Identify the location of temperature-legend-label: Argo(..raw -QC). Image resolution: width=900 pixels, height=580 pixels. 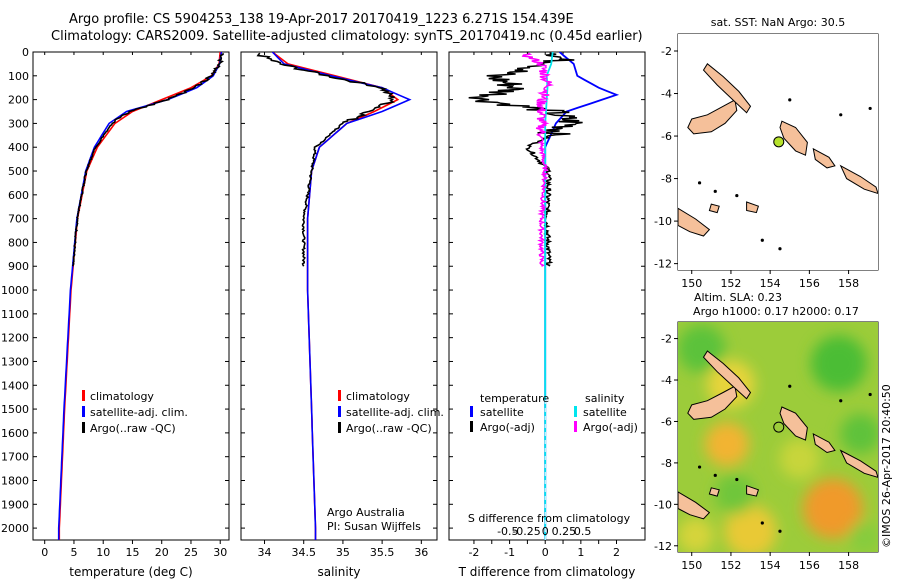
(133, 428).